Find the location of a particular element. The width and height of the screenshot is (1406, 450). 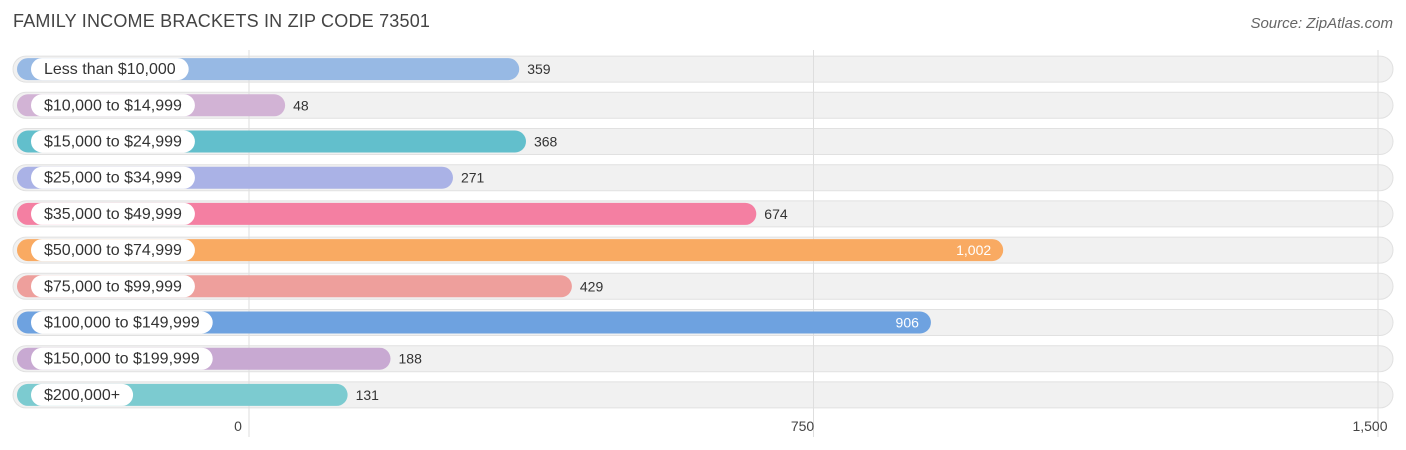

category-label: $75,000 to $99,999 is located at coordinates (113, 286).